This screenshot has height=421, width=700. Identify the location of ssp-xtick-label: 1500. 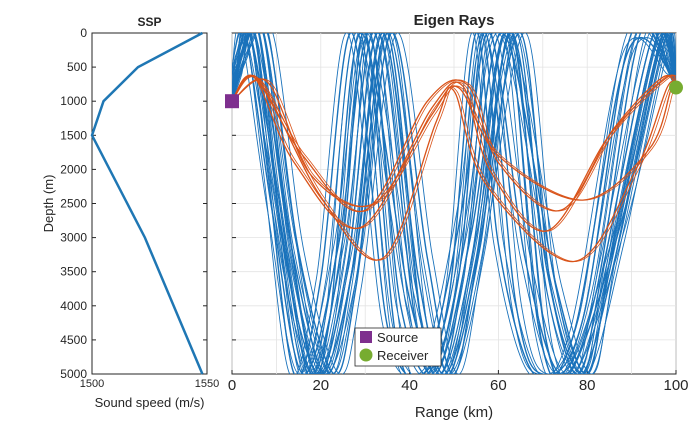
(92, 384).